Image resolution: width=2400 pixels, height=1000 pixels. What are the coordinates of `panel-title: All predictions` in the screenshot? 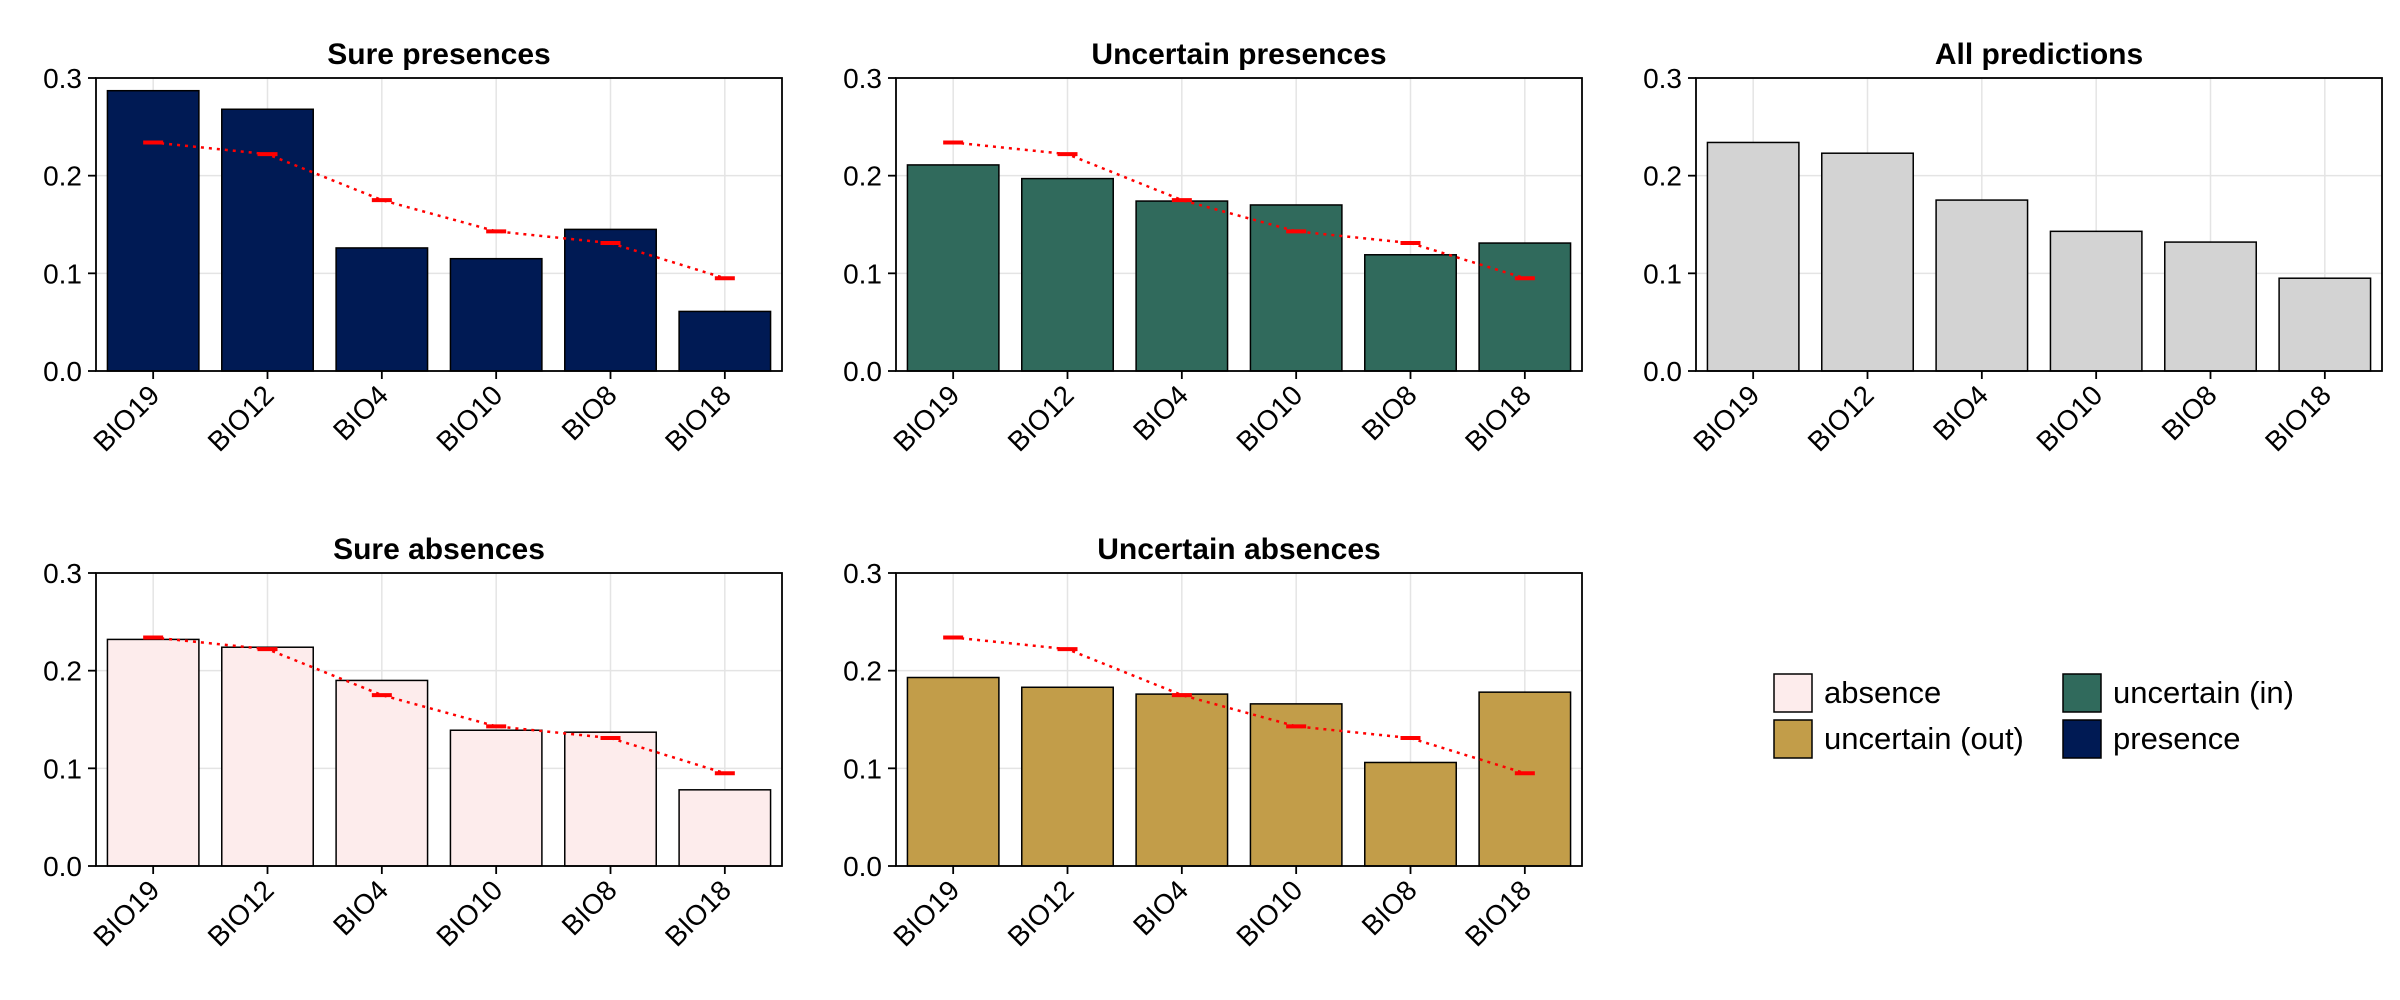 It's located at (2039, 54).